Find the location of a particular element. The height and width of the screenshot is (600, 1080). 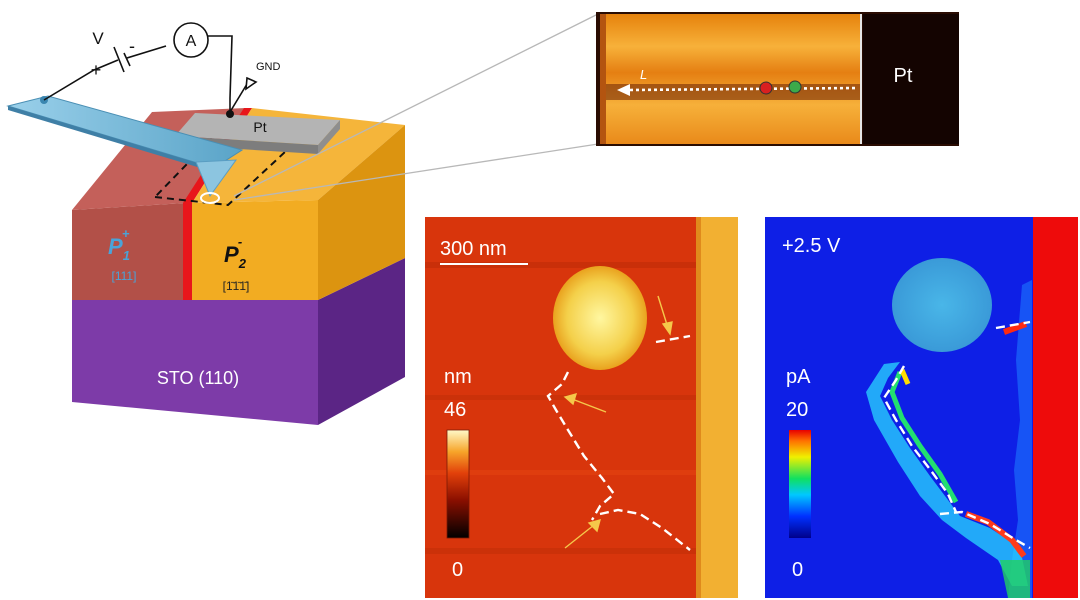

inset-dark-band is located at coordinates (730, 92).